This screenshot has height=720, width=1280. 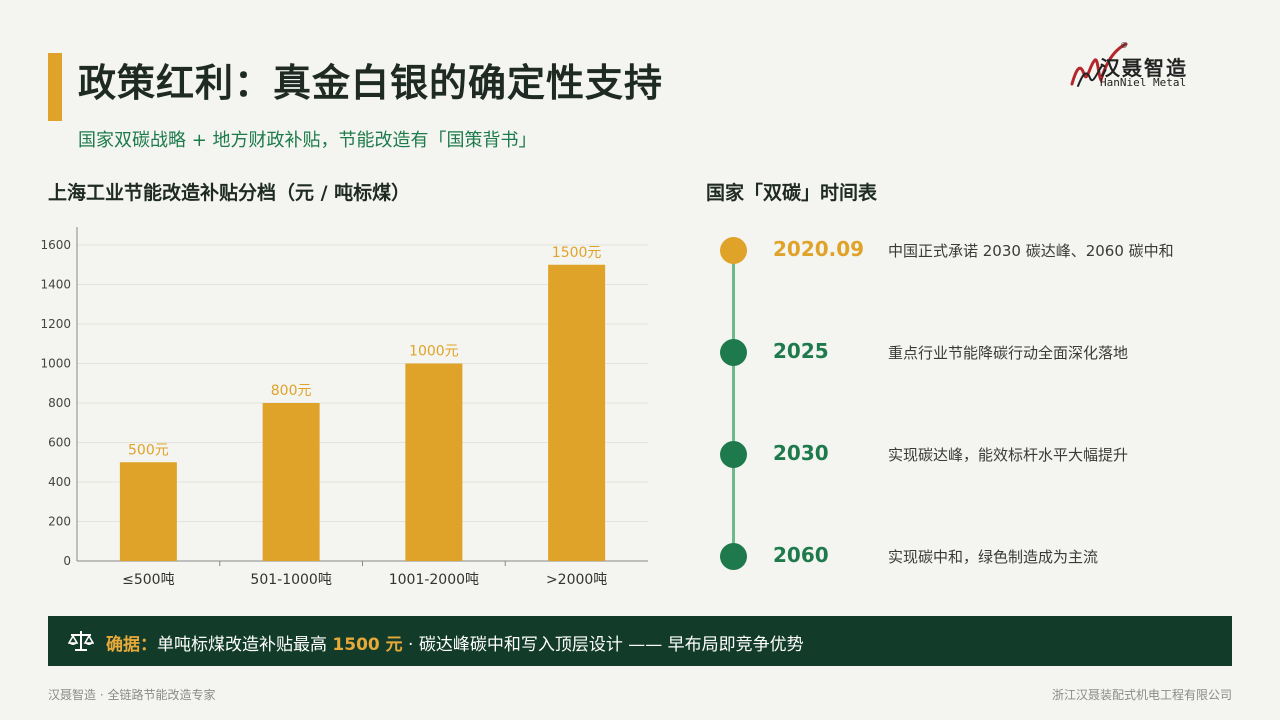 What do you see at coordinates (577, 253) in the screenshot?
I see `chart-data-label: 1500元` at bounding box center [577, 253].